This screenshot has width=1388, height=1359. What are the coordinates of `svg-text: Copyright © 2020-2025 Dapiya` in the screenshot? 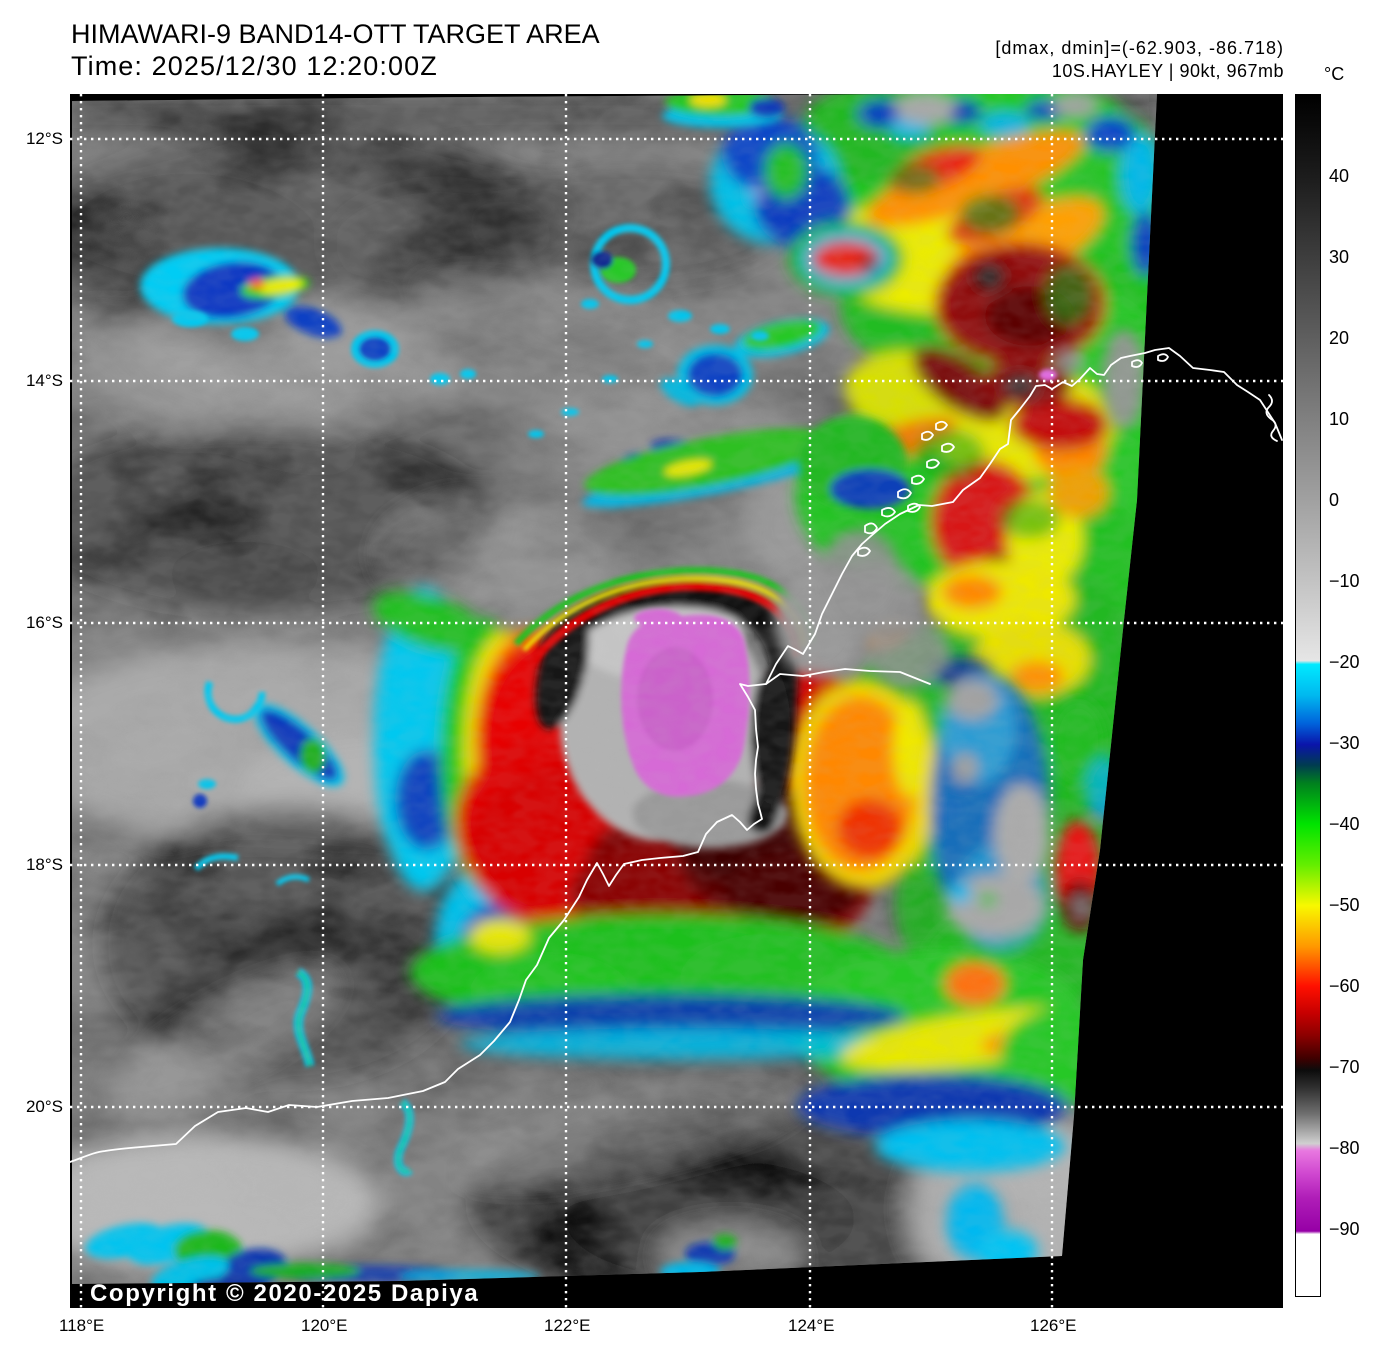 It's located at (284, 1293).